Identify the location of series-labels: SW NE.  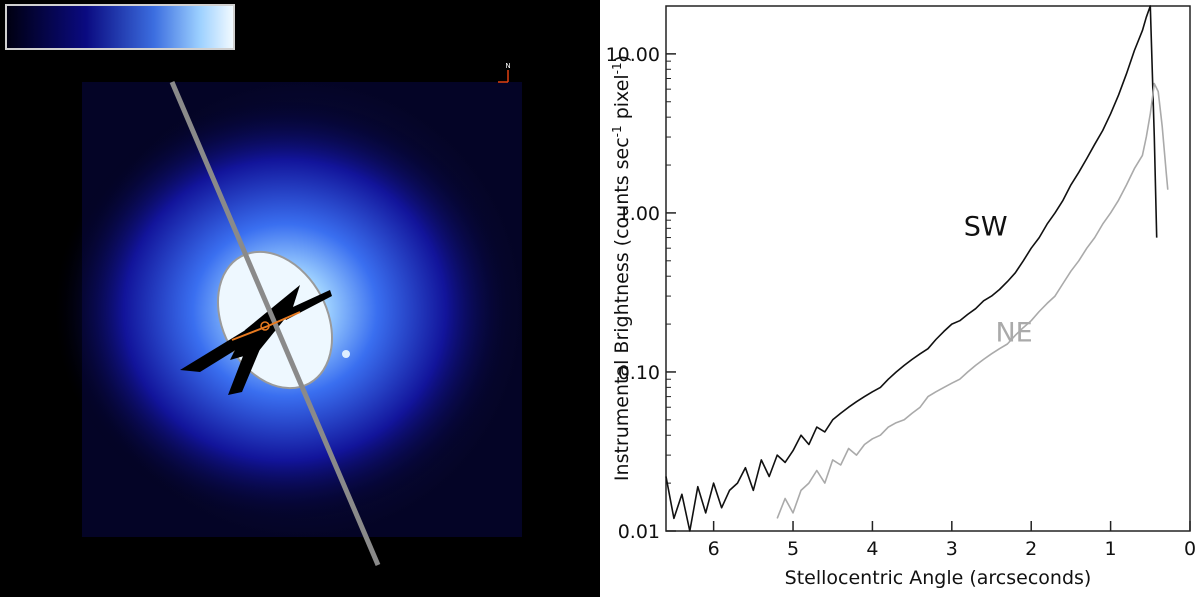
(998, 280).